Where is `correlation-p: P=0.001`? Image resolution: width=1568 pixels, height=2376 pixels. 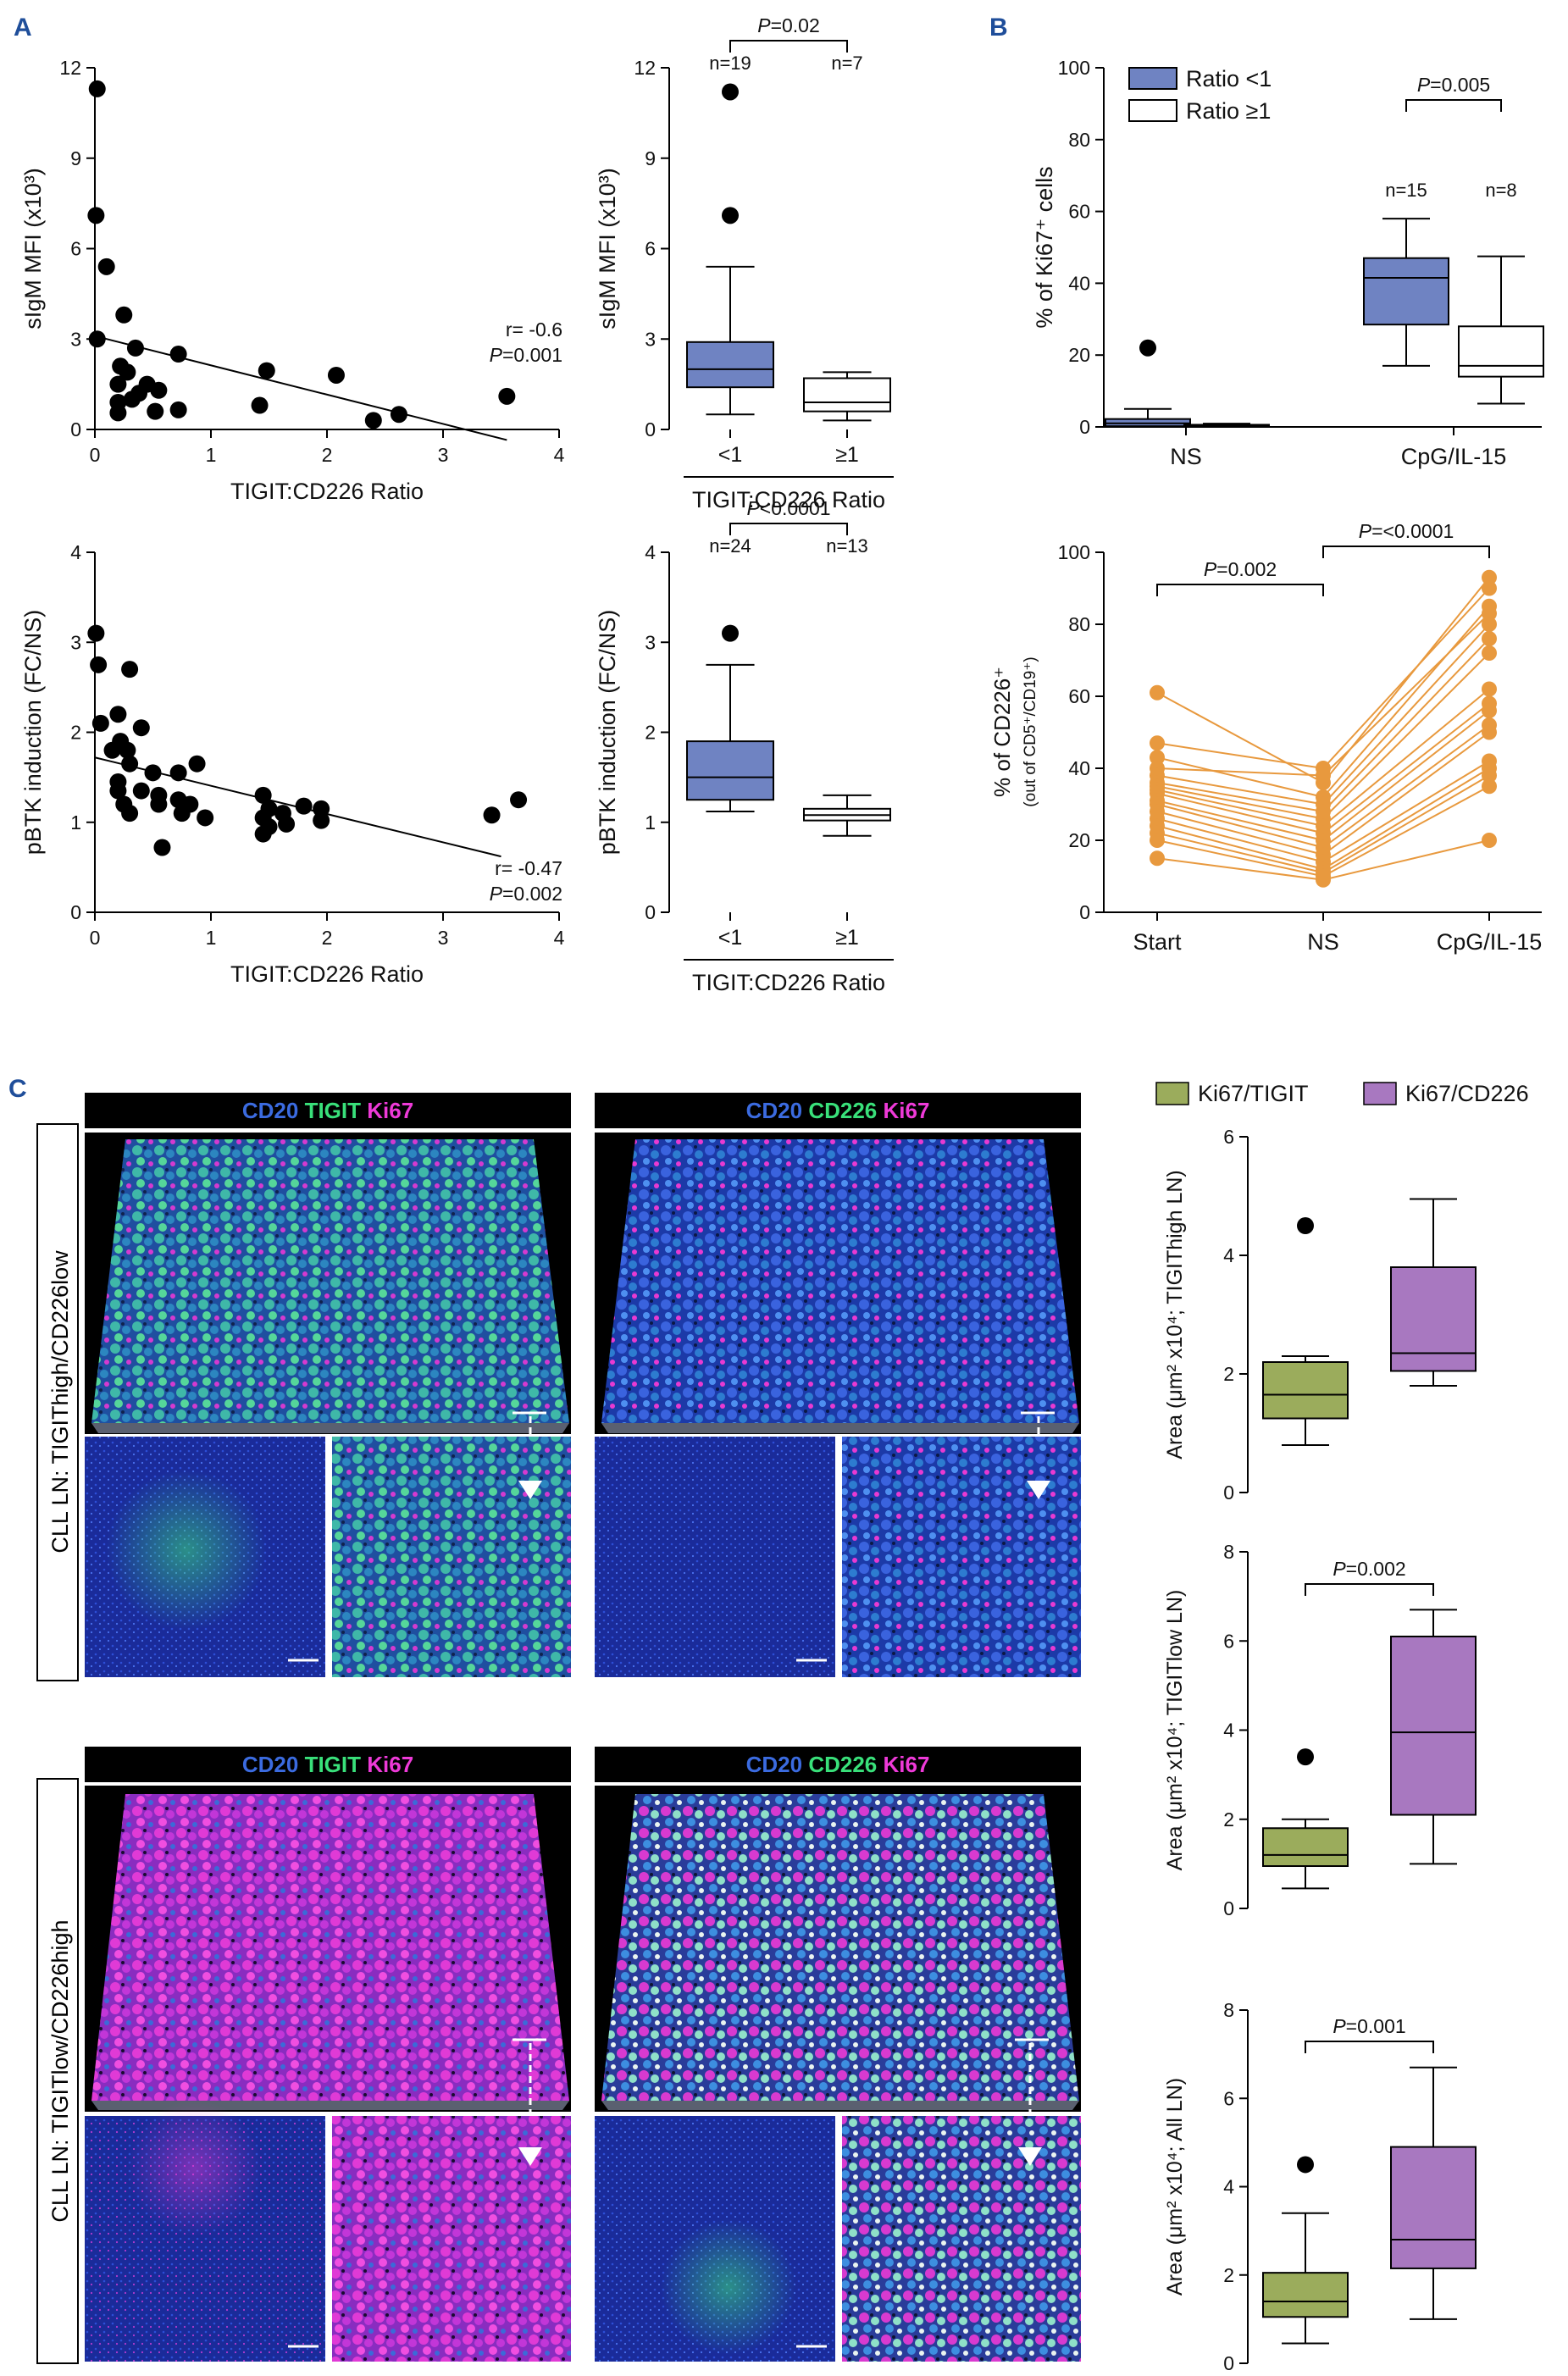 correlation-p: P=0.001 is located at coordinates (526, 355).